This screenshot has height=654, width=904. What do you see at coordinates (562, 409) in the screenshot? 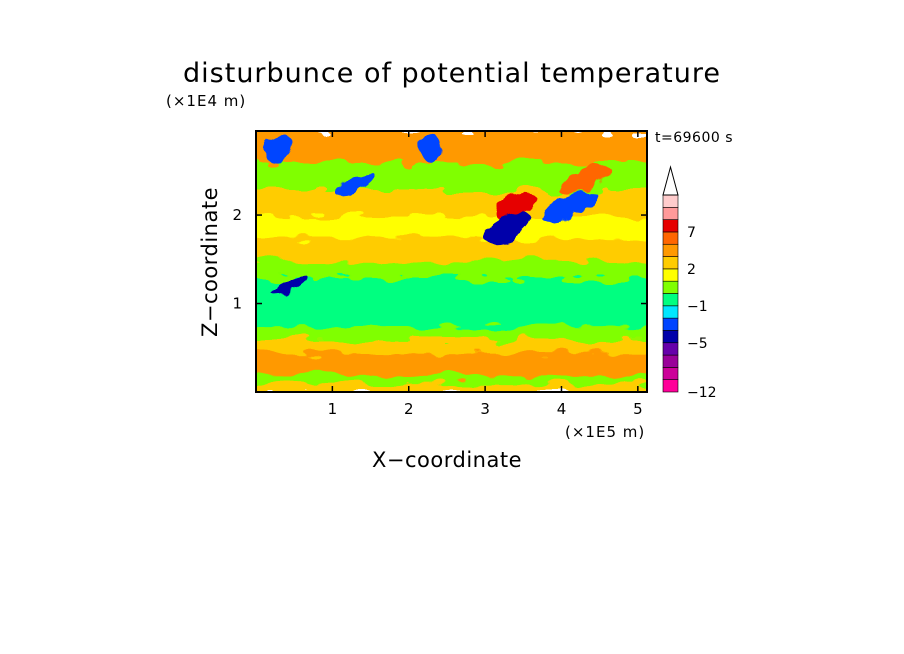
I see `x-tick-label: 4` at bounding box center [562, 409].